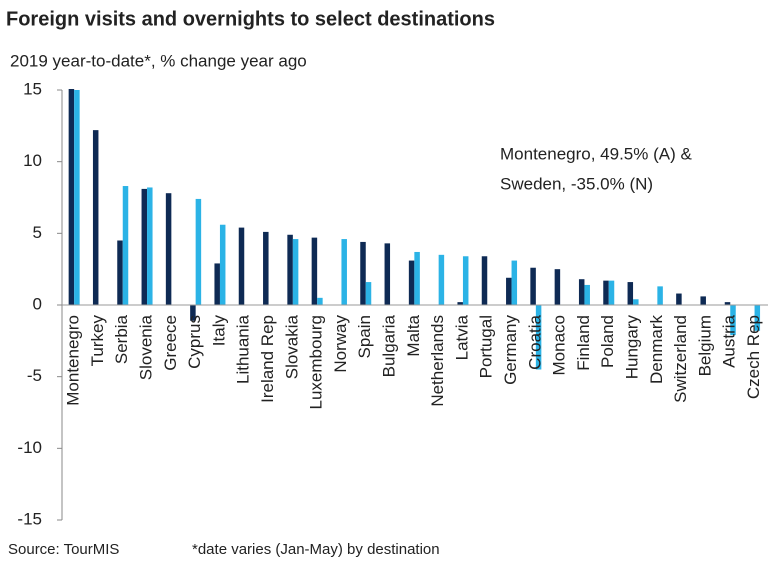 This screenshot has height=576, width=768. What do you see at coordinates (194, 342) in the screenshot?
I see `x-tick-label: Cyprus` at bounding box center [194, 342].